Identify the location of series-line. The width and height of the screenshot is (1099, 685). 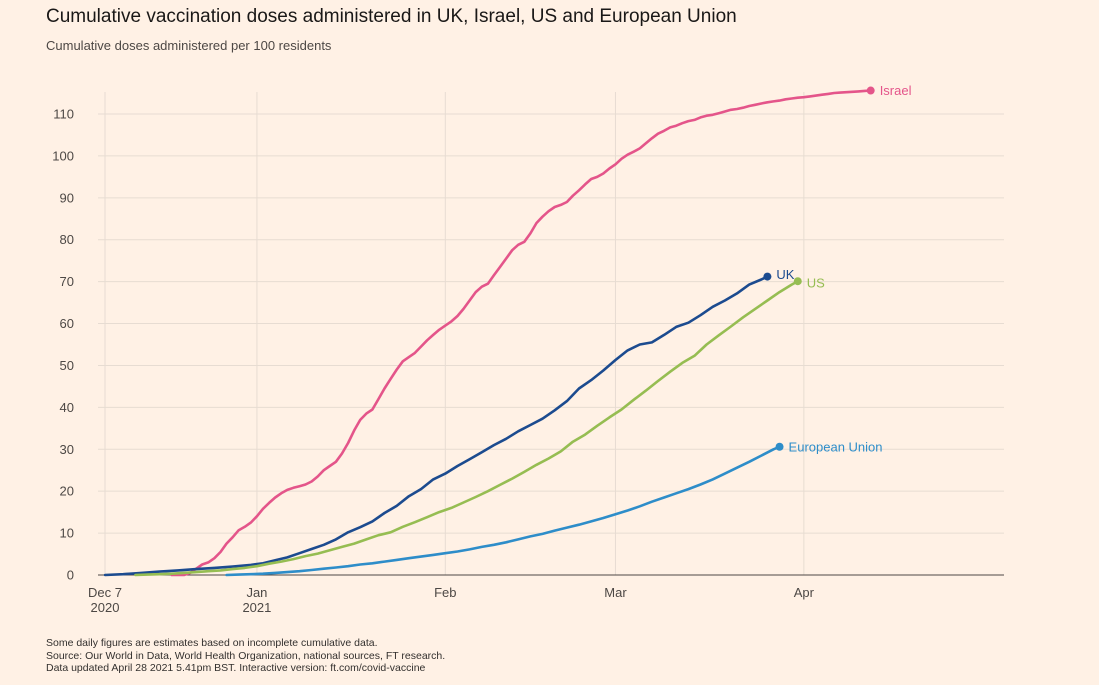
(503, 511).